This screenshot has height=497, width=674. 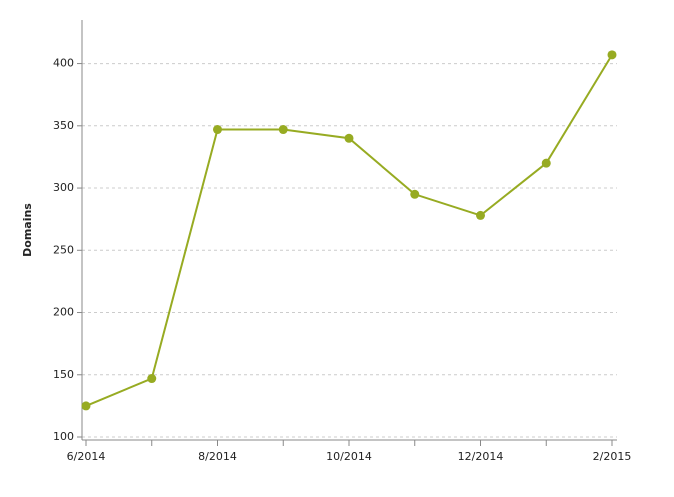 I want to click on x-tick-label: 8/2014, so click(x=217, y=456).